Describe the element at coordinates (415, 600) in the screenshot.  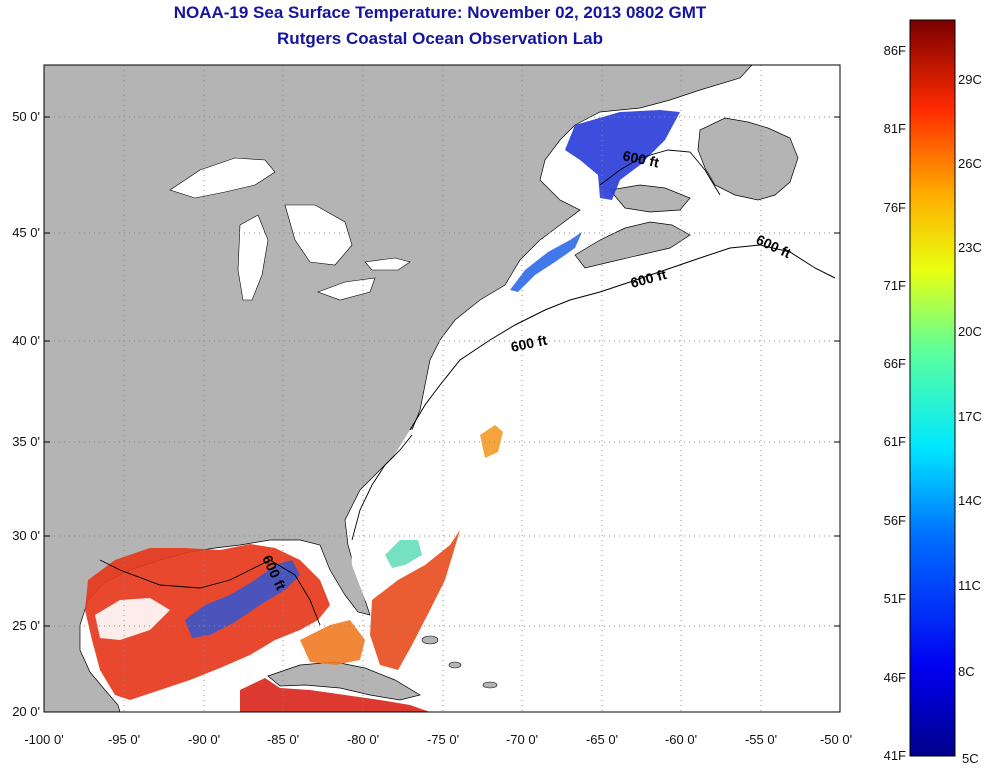
I see `sst-atlantic-warm` at that location.